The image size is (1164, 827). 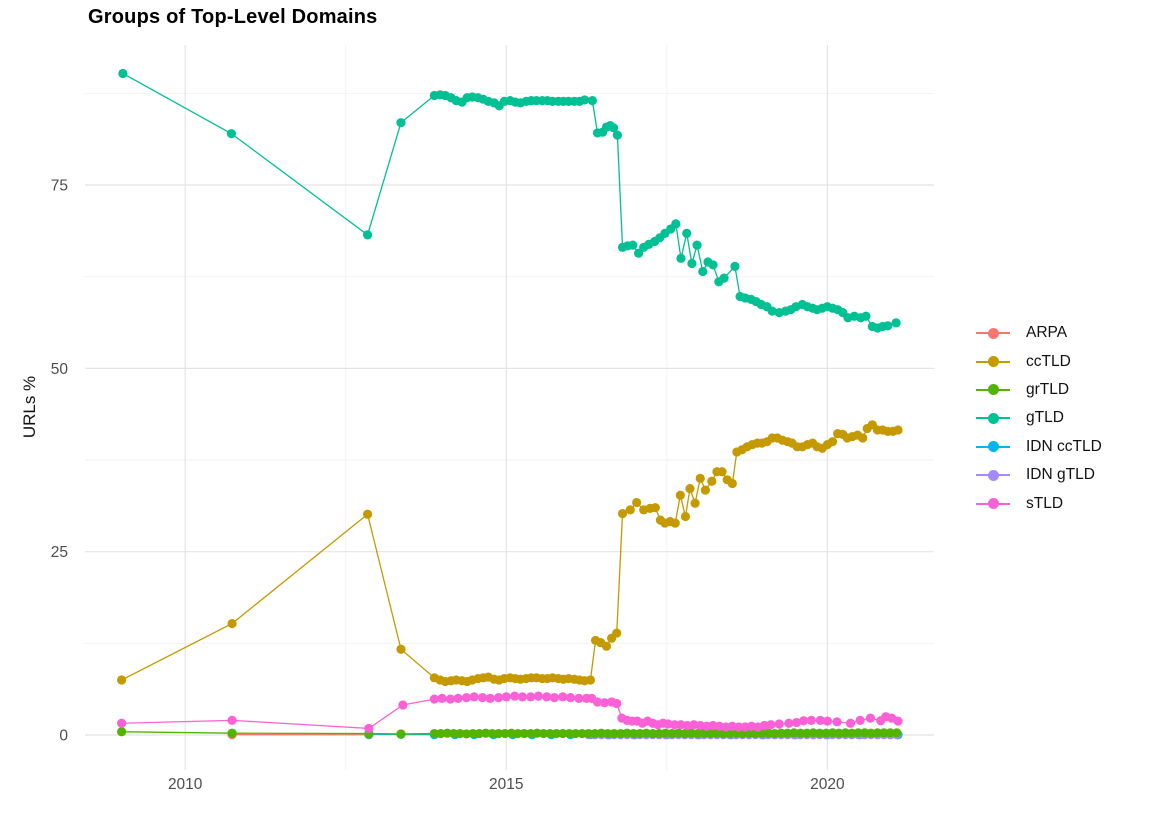 I want to click on legend: ARPA ccTLD grTLD gTLD IDN ccTLD IDN gTLD sTLD, so click(x=1039, y=418).